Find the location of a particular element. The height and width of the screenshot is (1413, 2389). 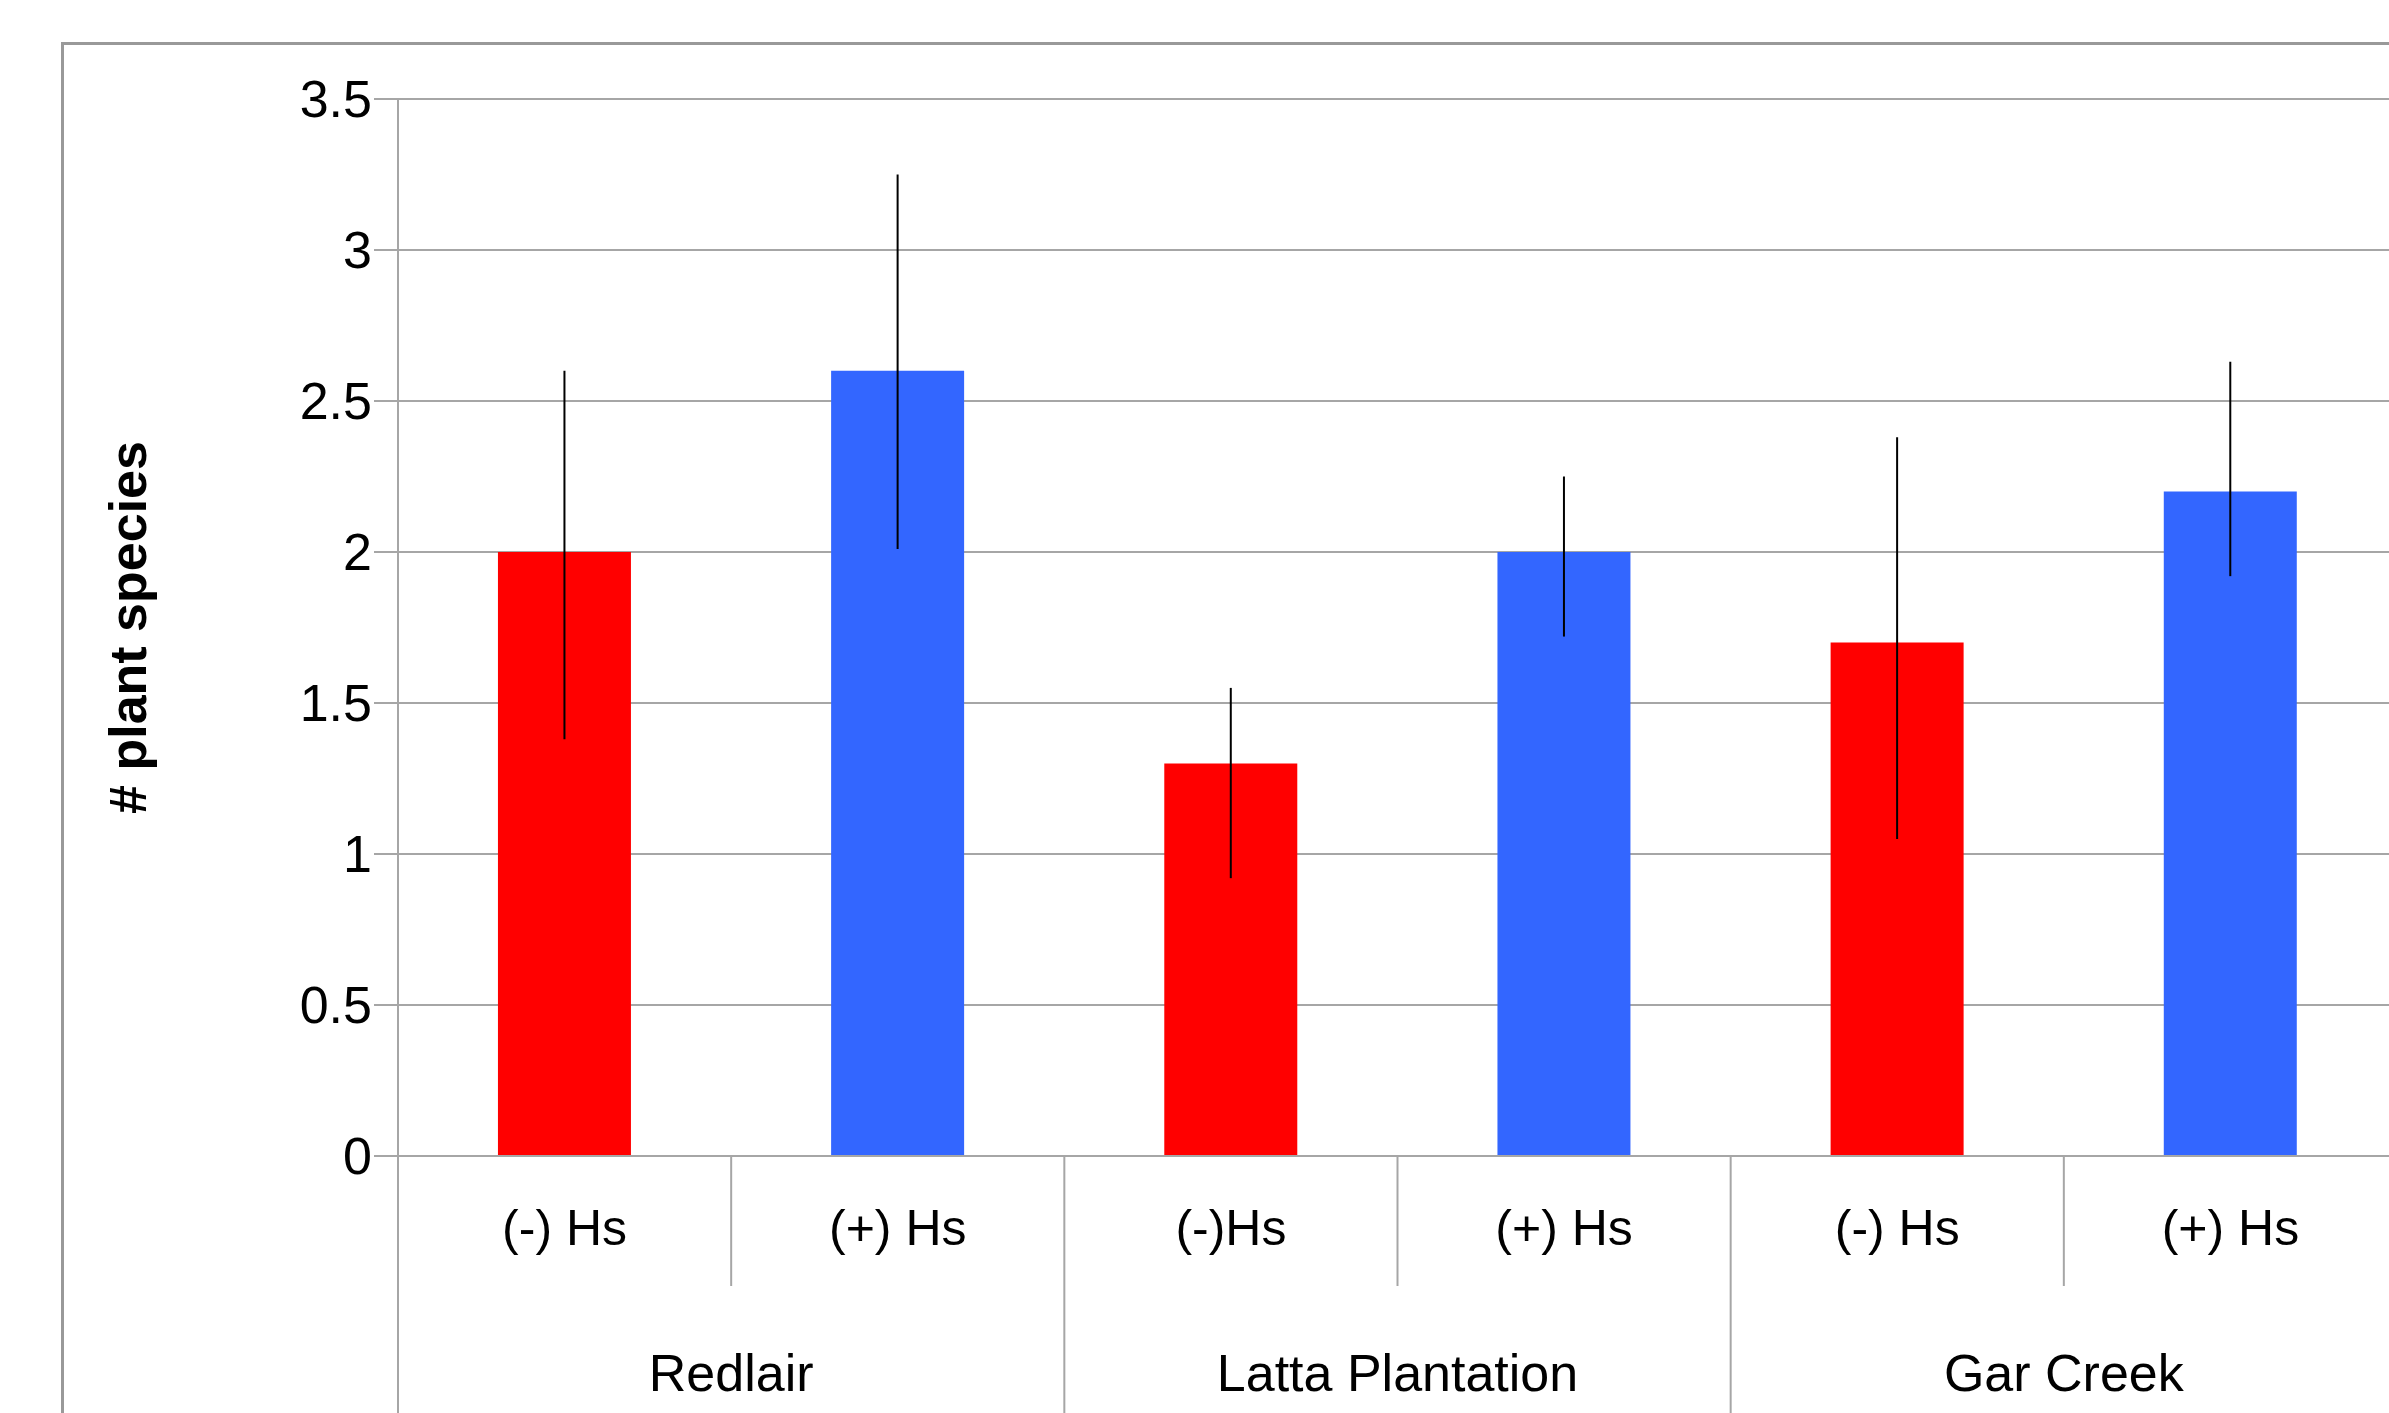

y-tick-label: 0 is located at coordinates (357, 1156).